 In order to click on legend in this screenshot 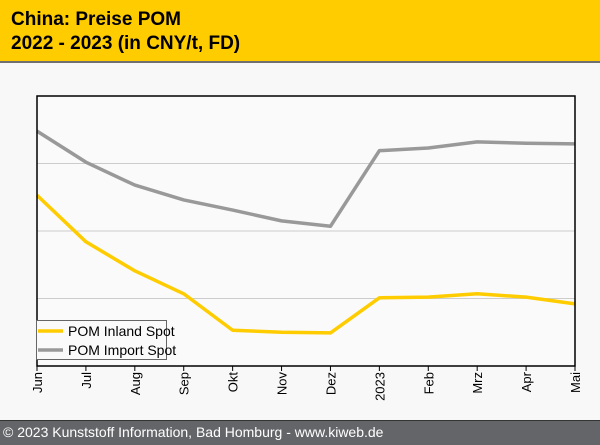, I will do `click(101, 340)`.